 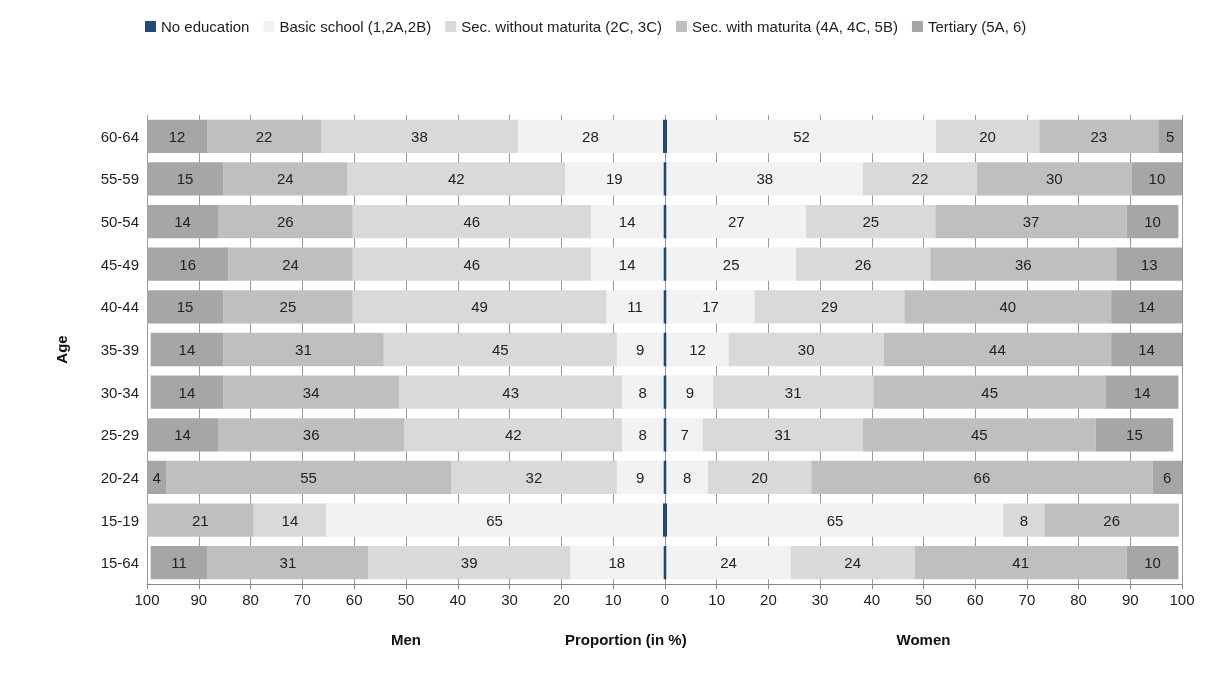 I want to click on data-label: 42, so click(x=456, y=179).